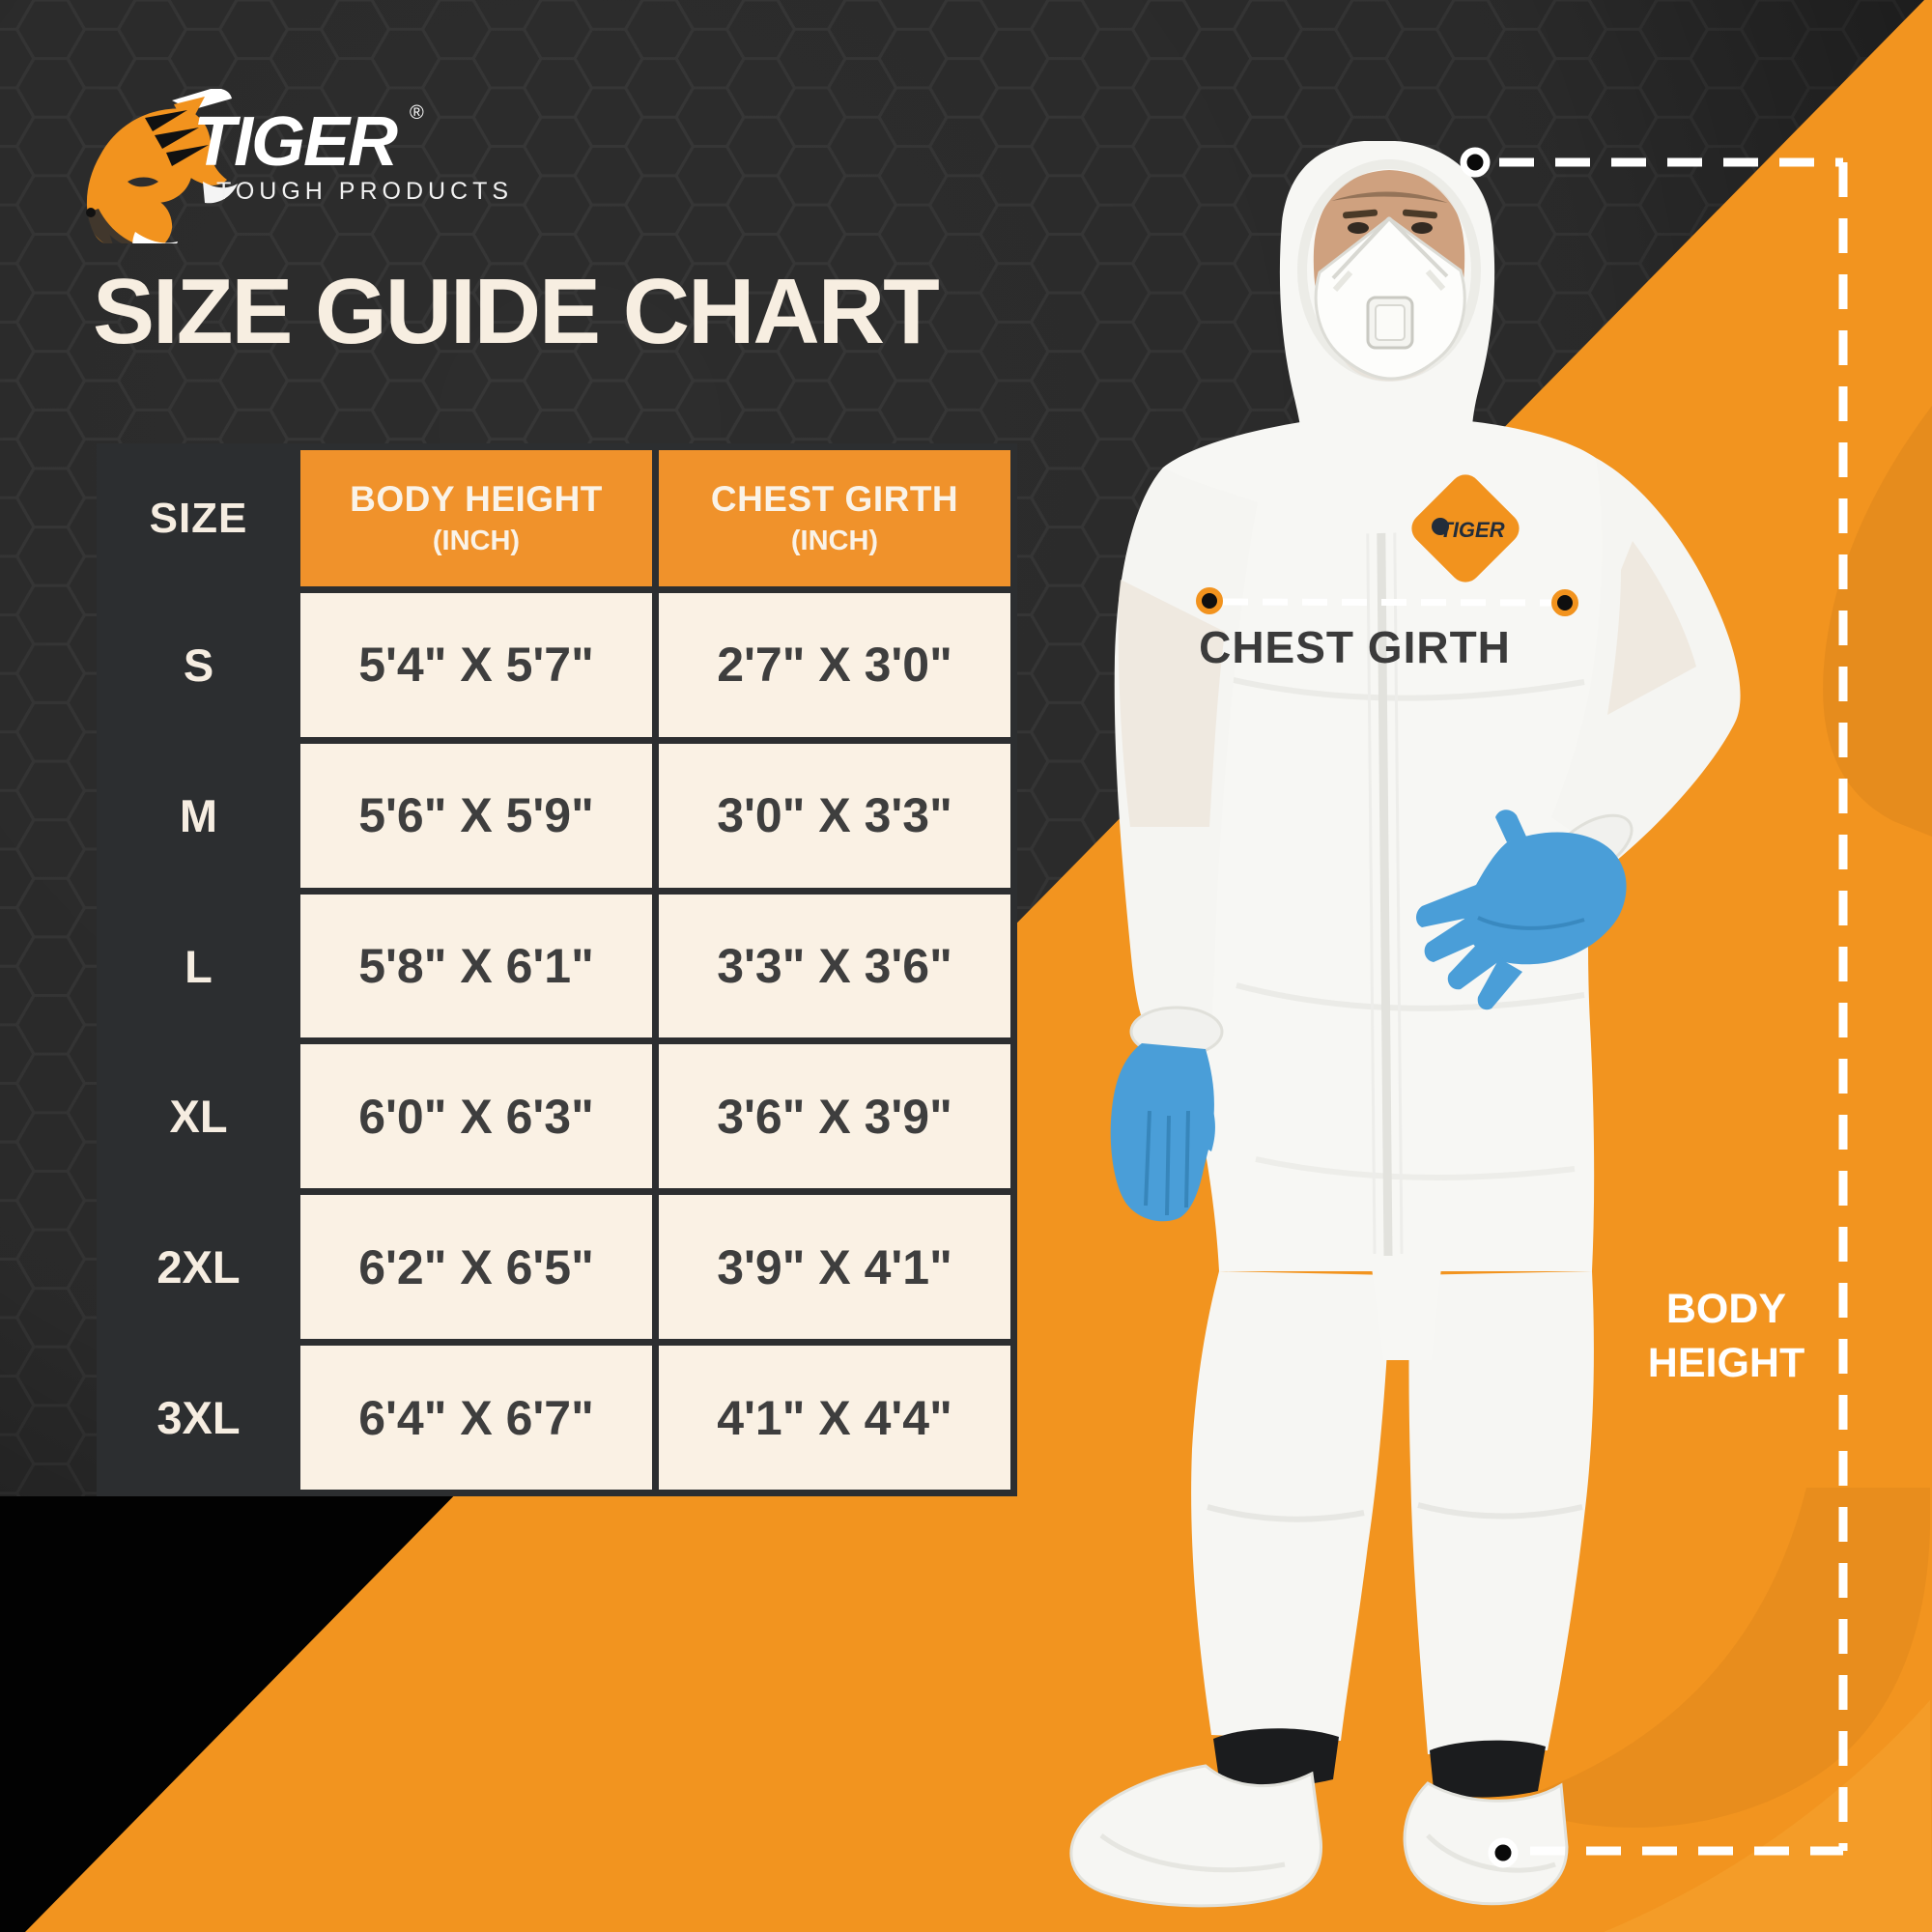 The height and width of the screenshot is (1932, 1932). I want to click on row-s-body-height: 5'4" X 5'7", so click(476, 665).